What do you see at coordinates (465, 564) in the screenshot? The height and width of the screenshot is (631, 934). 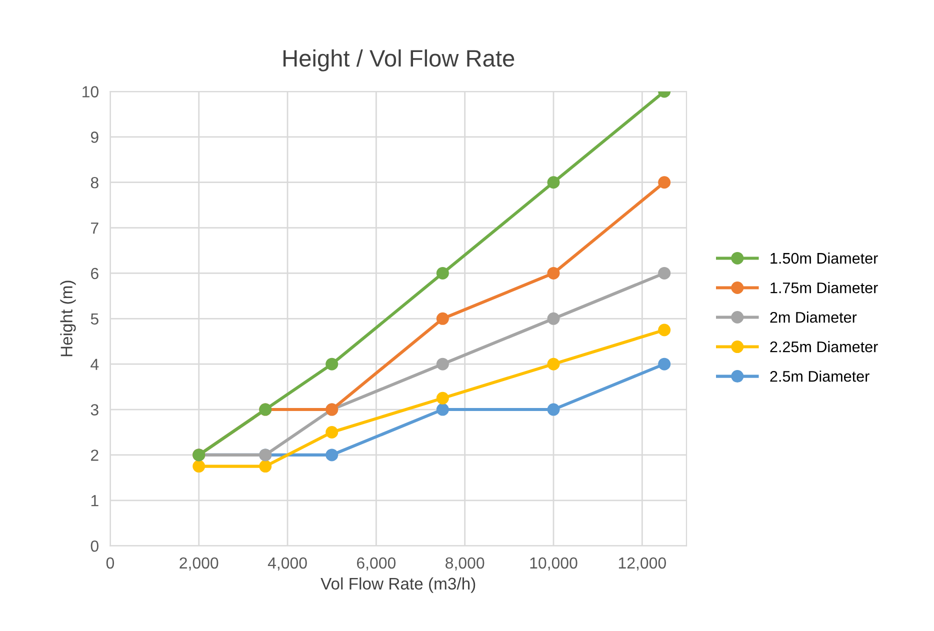 I see `x-tick-label: 8,000` at bounding box center [465, 564].